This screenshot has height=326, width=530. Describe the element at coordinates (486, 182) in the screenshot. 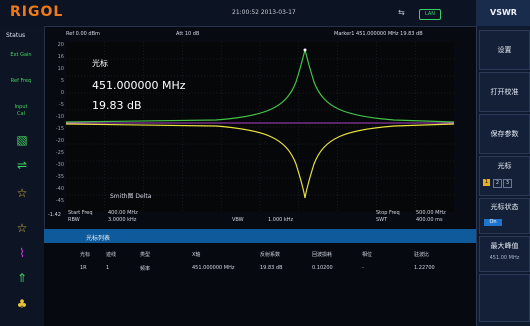

I see `marker-select-1: 1` at that location.